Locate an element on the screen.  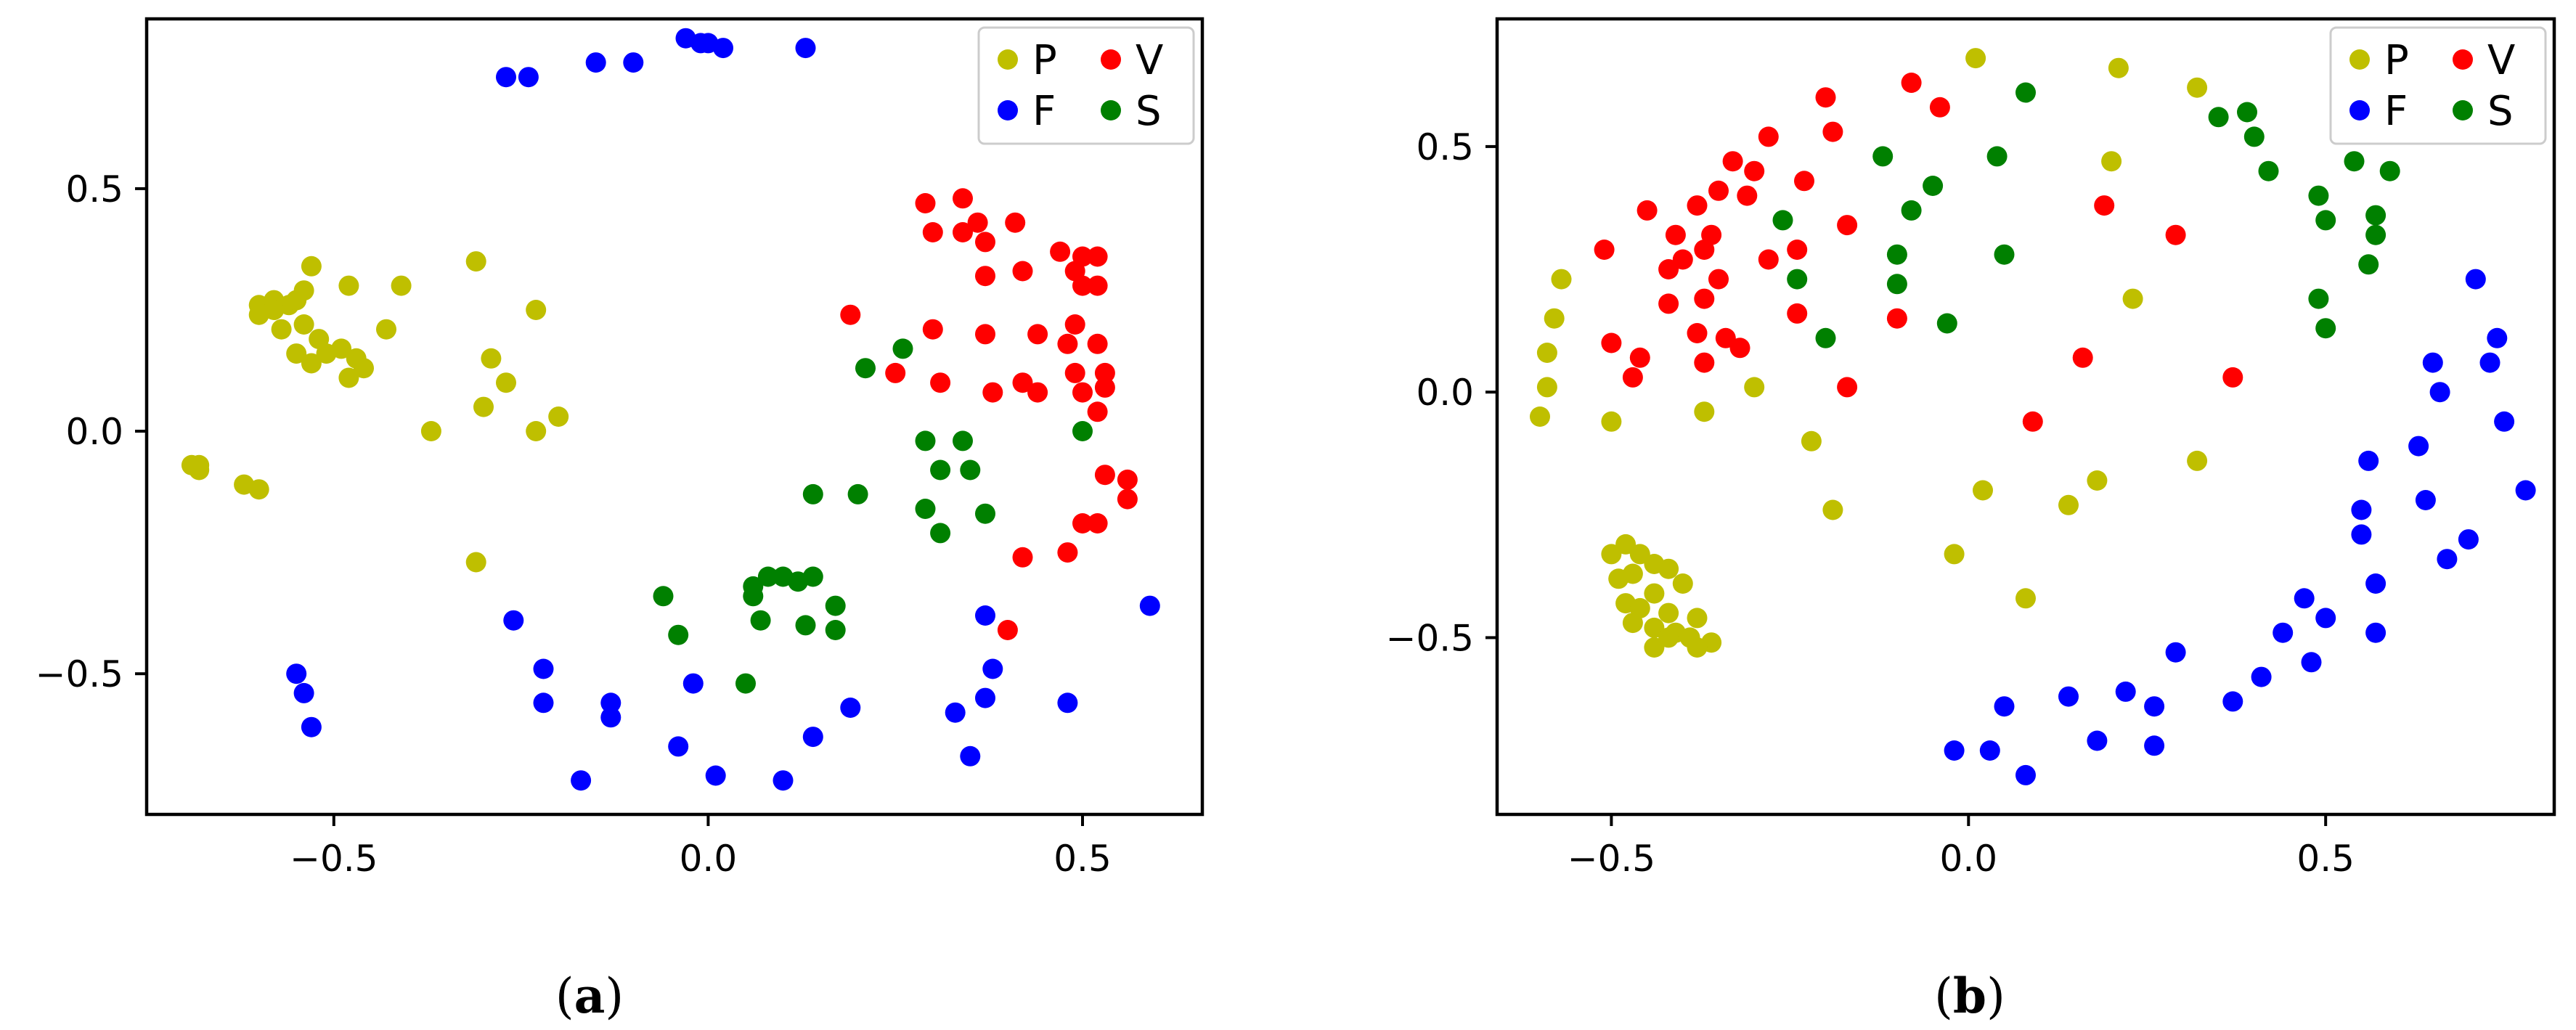
panel-b-x-tick-label-1: 0.0 is located at coordinates (1969, 859).